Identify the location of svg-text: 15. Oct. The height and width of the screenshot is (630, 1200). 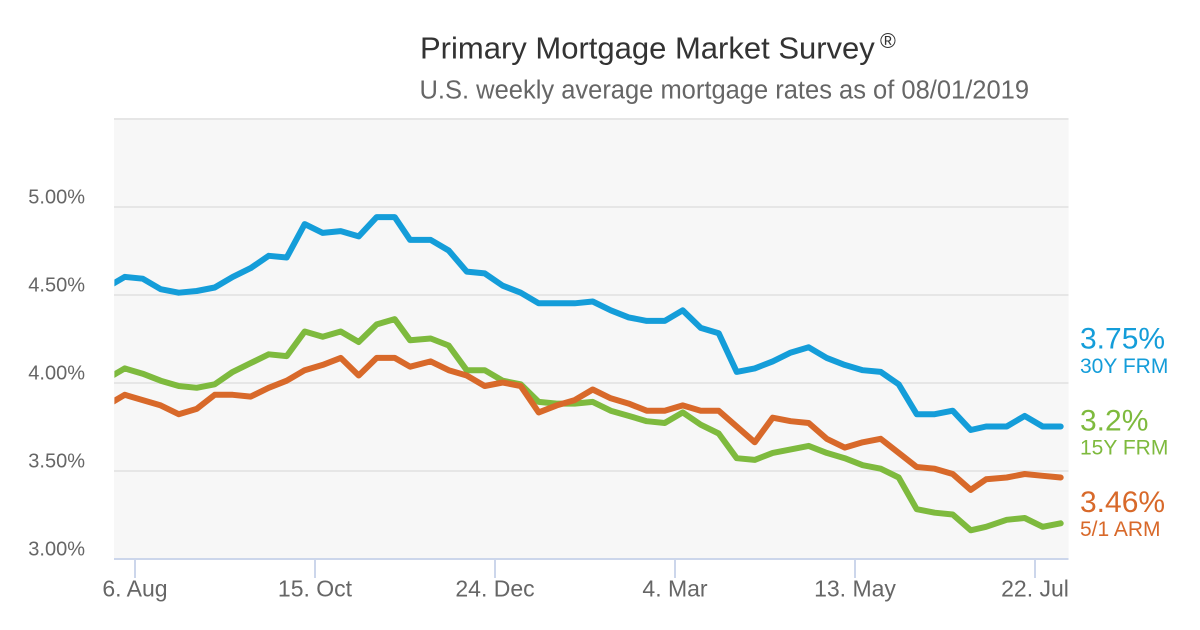
(315, 589).